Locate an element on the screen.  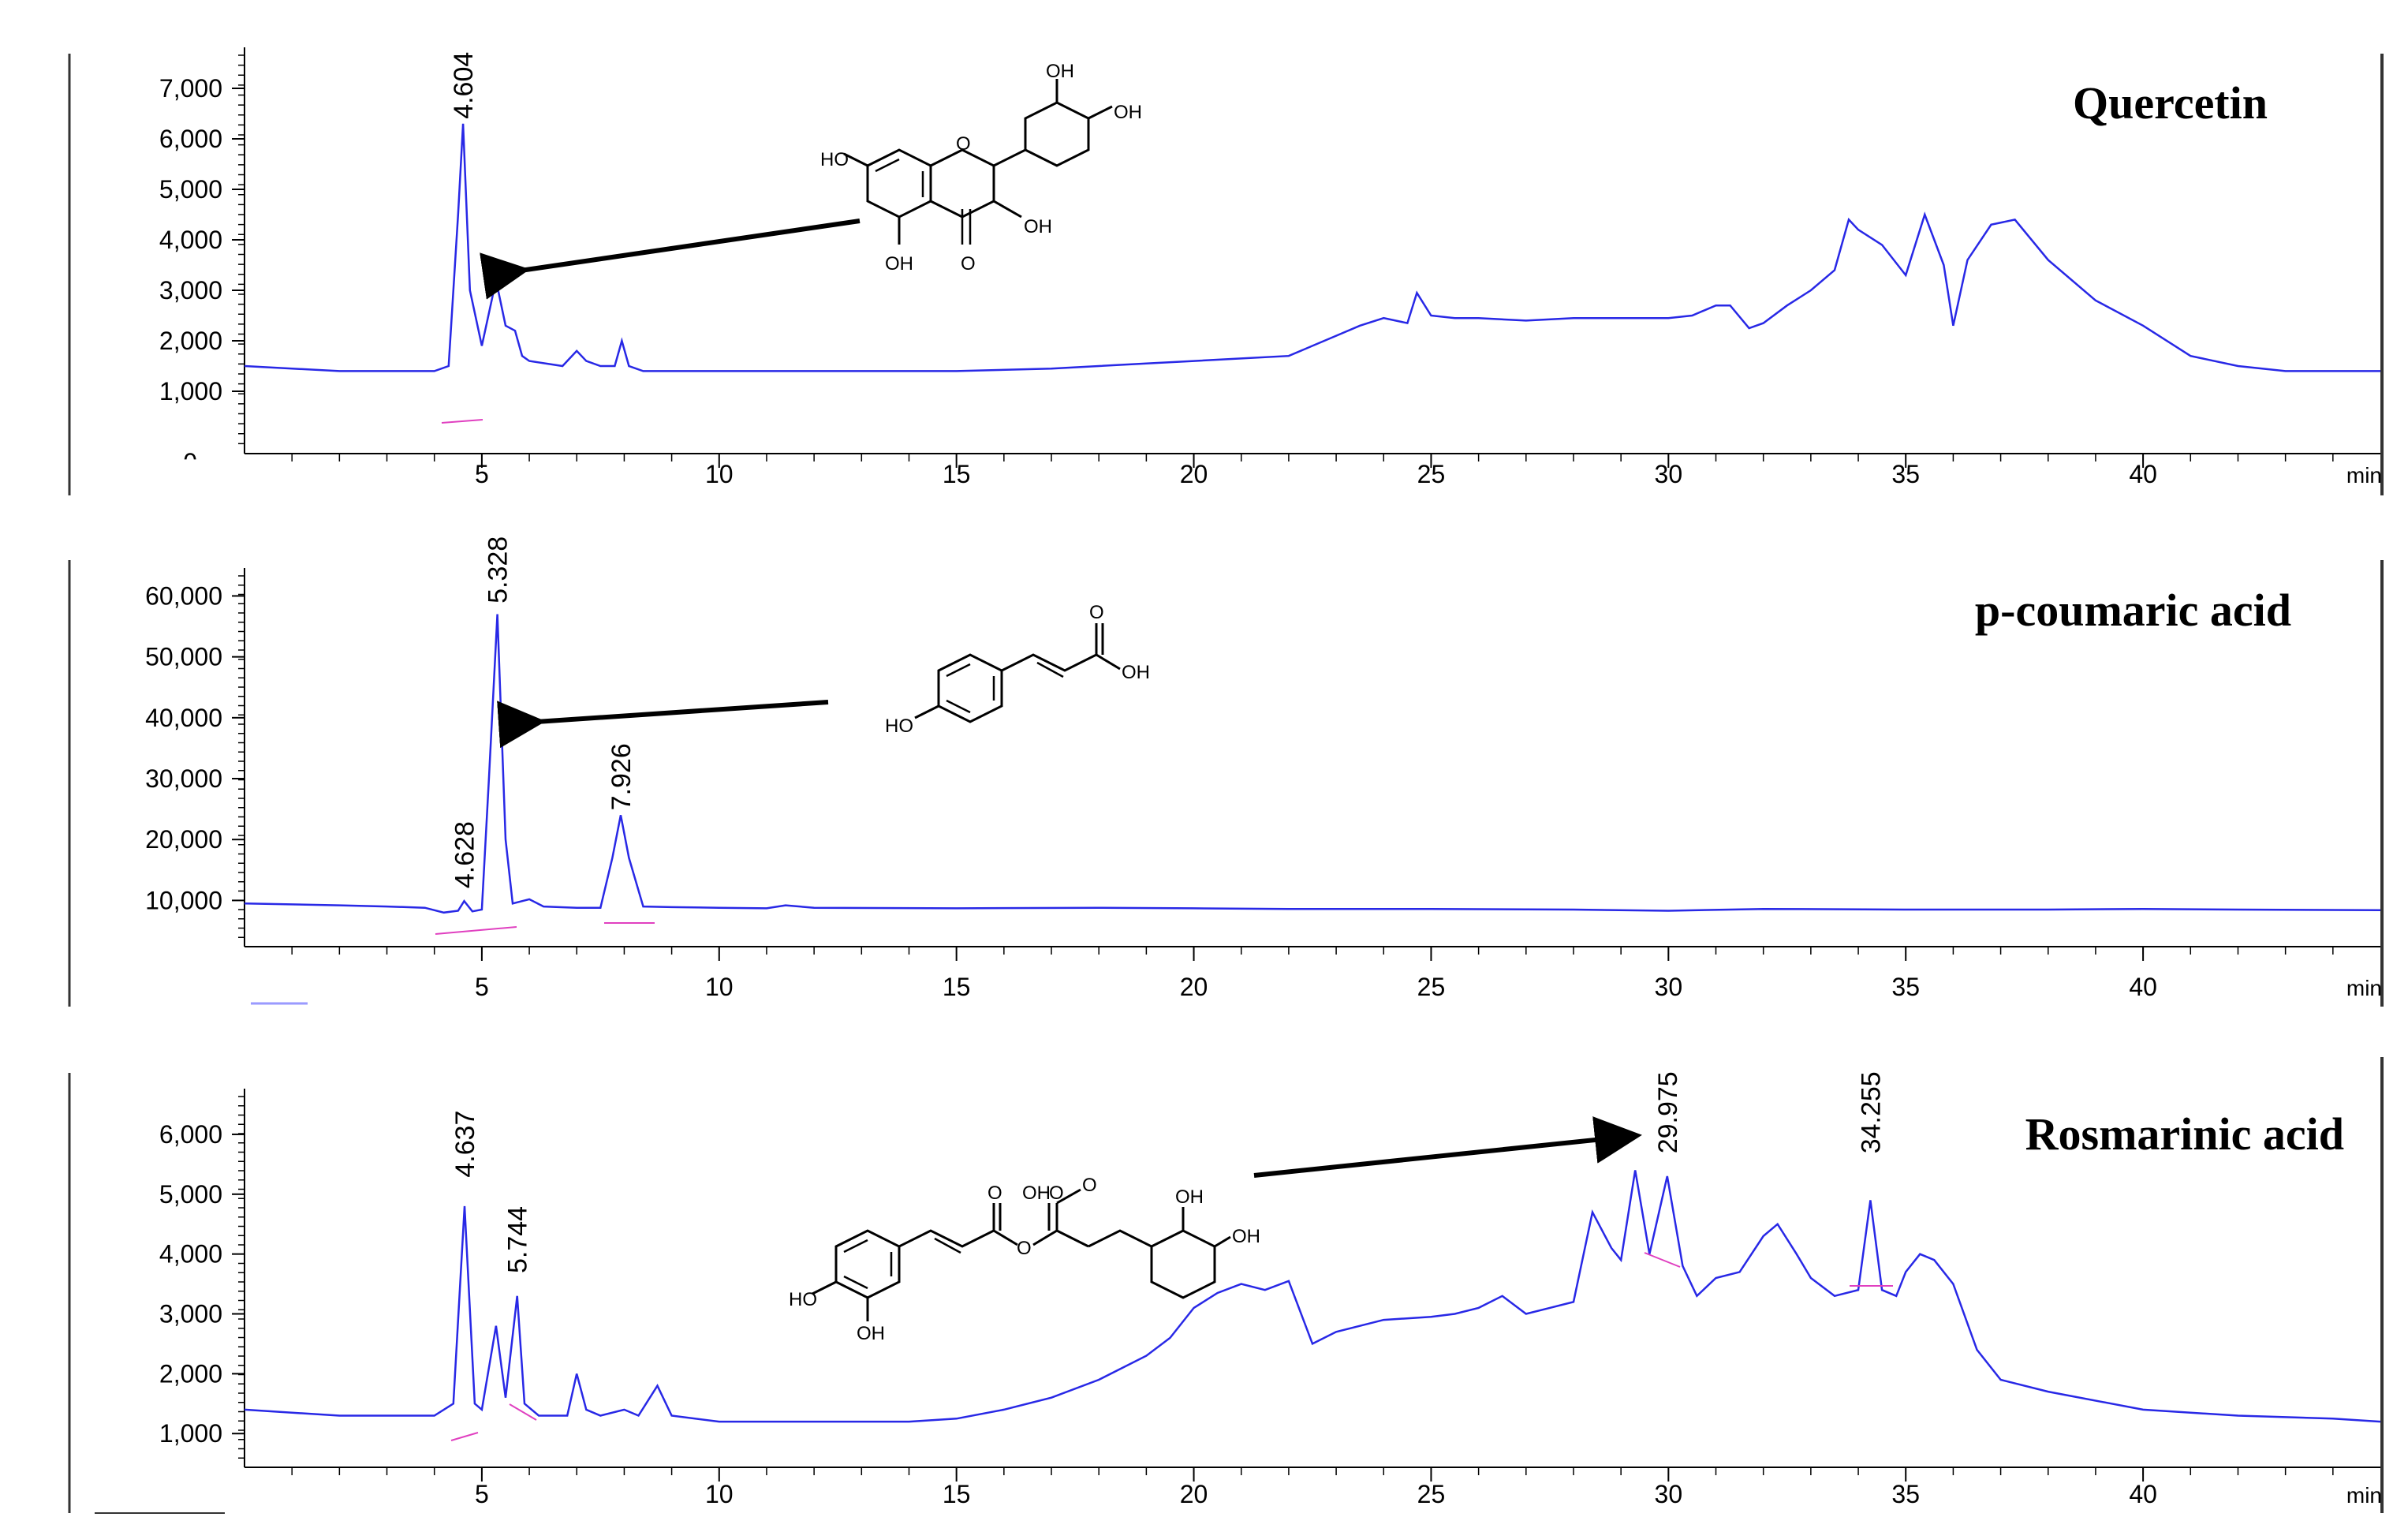
y-tick-label: 10,000 is located at coordinates (183, 900).